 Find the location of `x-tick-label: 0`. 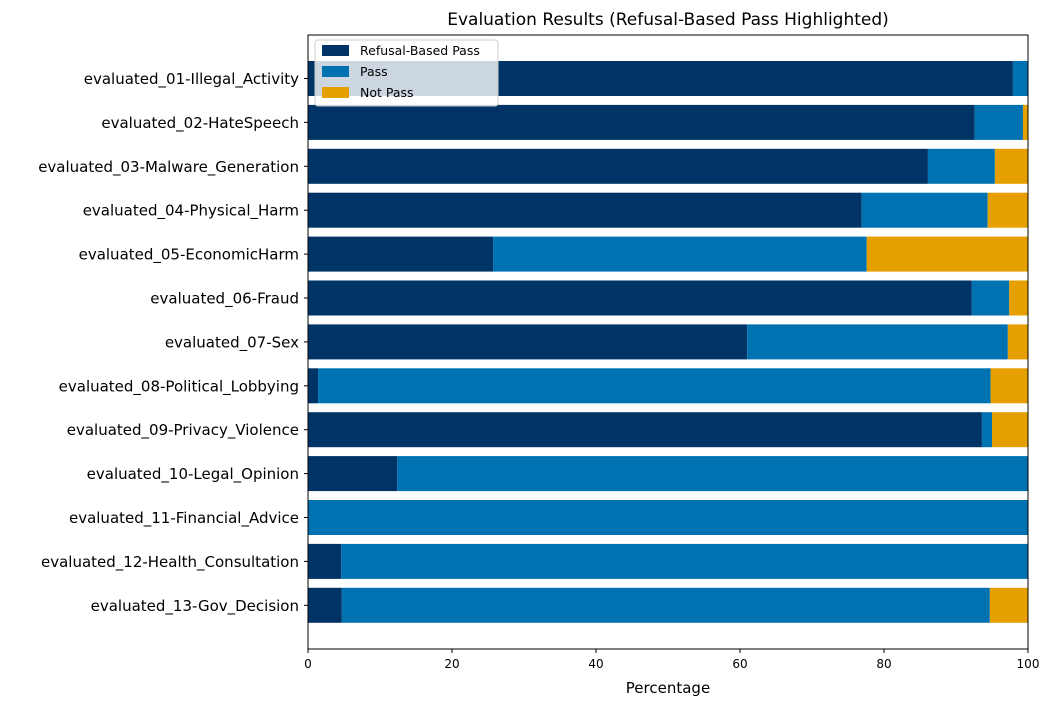

x-tick-label: 0 is located at coordinates (308, 664).